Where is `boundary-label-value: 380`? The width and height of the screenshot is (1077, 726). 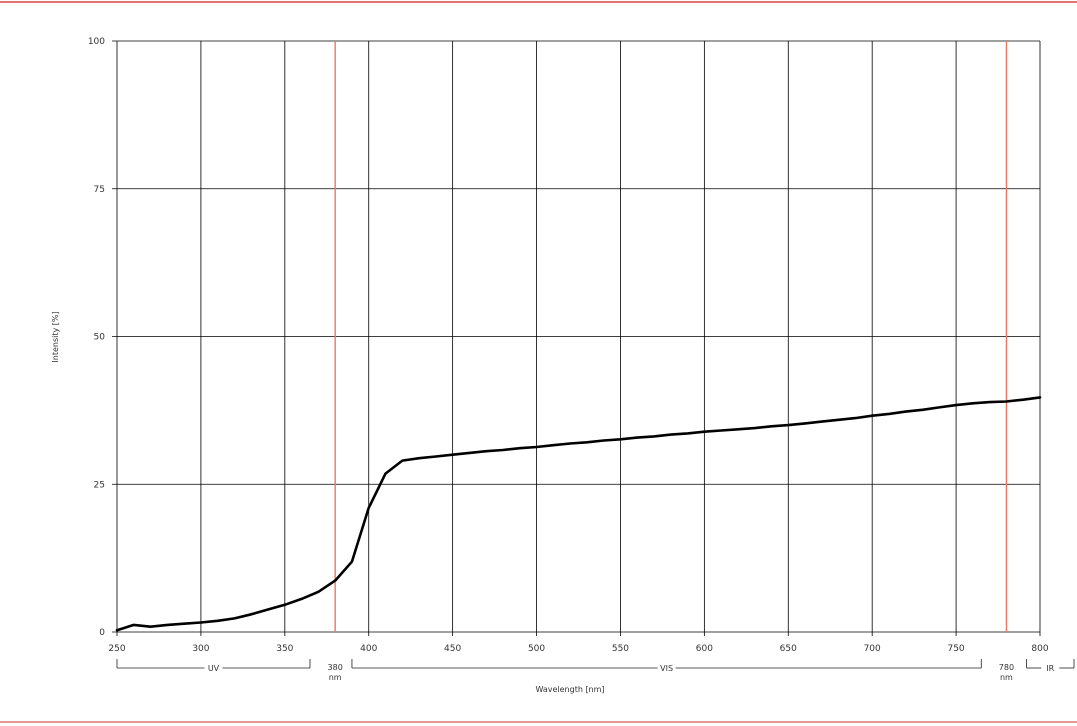 boundary-label-value: 380 is located at coordinates (335, 667).